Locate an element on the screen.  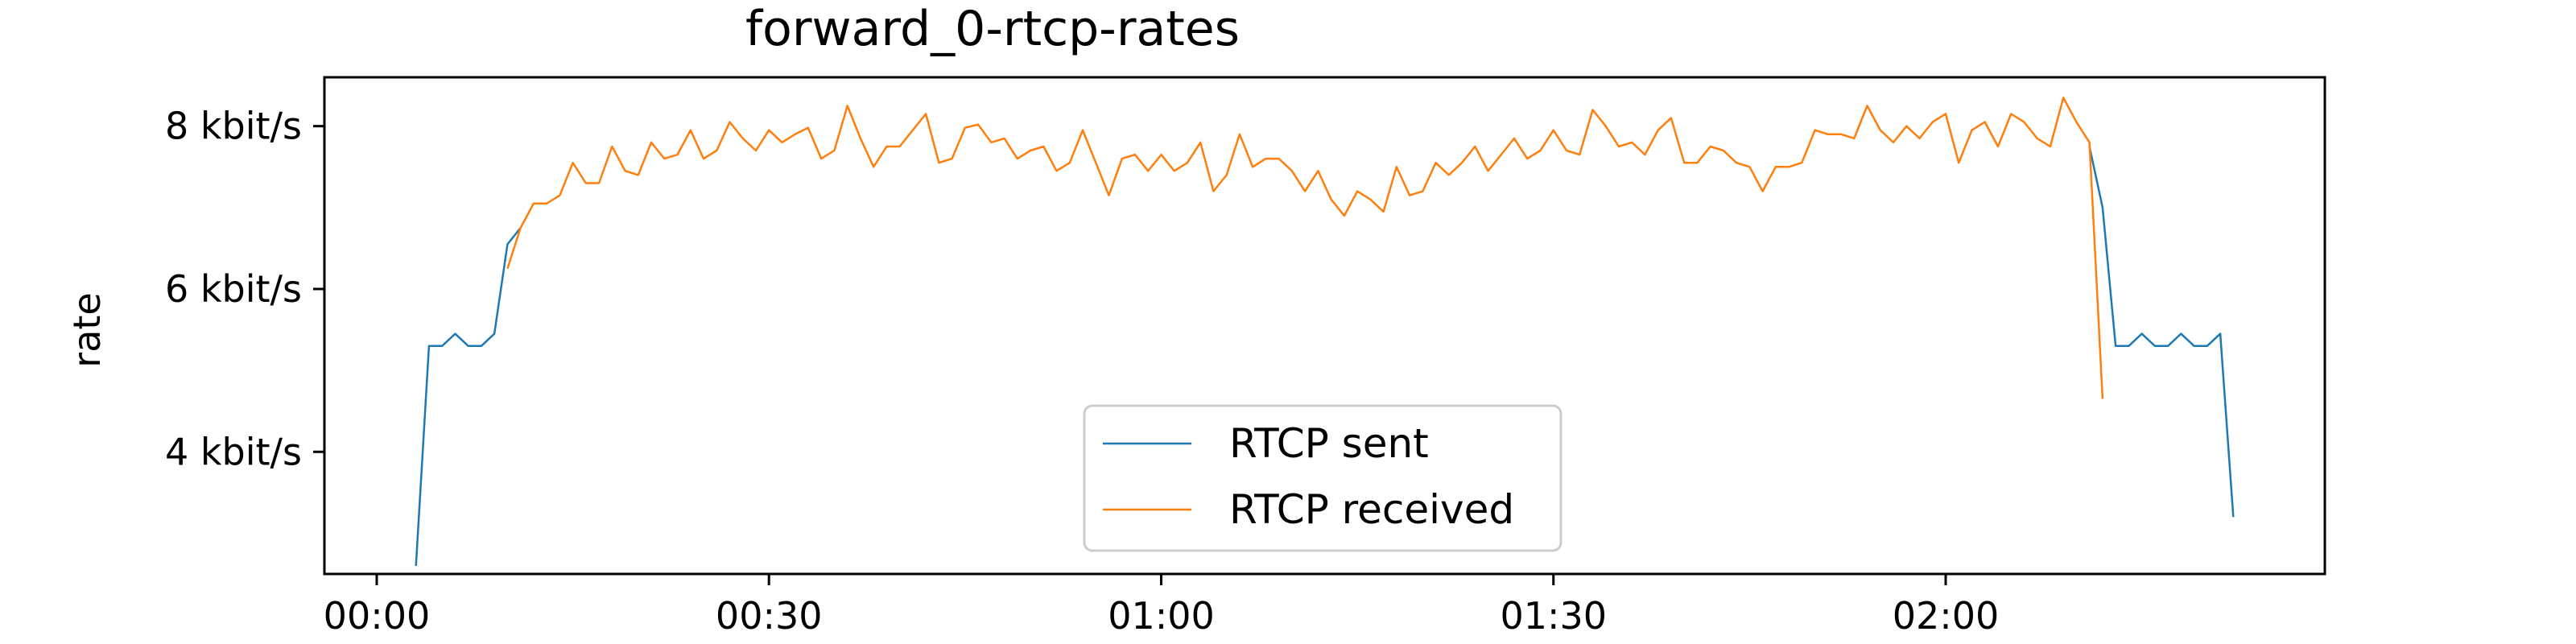
legend-box is located at coordinates (1323, 478).